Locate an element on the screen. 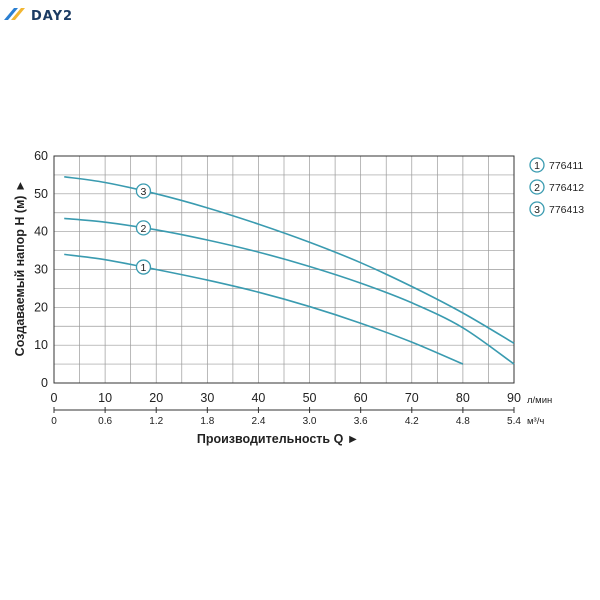 Image resolution: width=600 pixels, height=600 pixels. y-tick-label: 0 is located at coordinates (44, 383).